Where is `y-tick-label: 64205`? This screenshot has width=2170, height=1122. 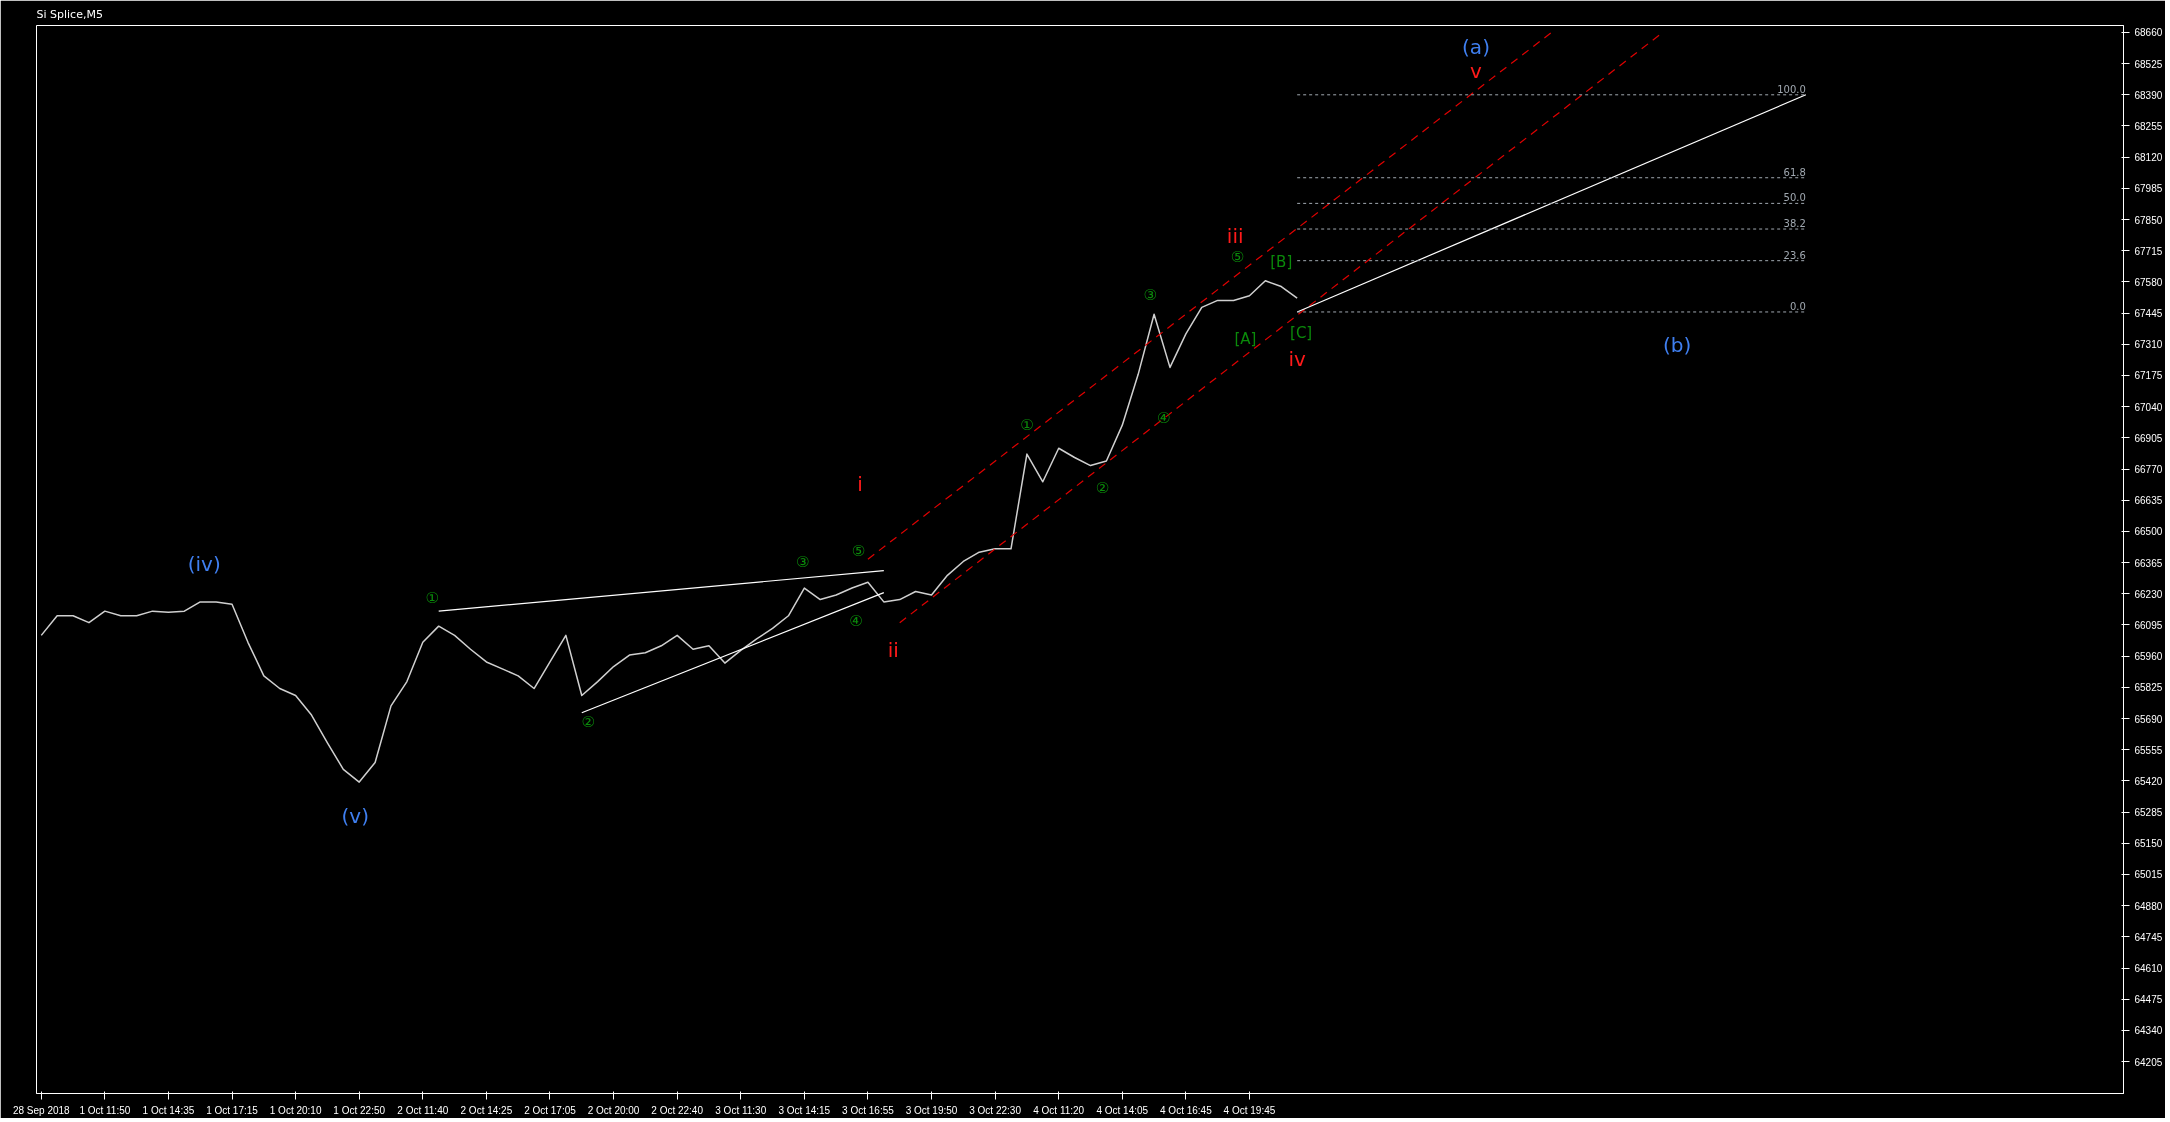
y-tick-label: 64205 is located at coordinates (2148, 1062).